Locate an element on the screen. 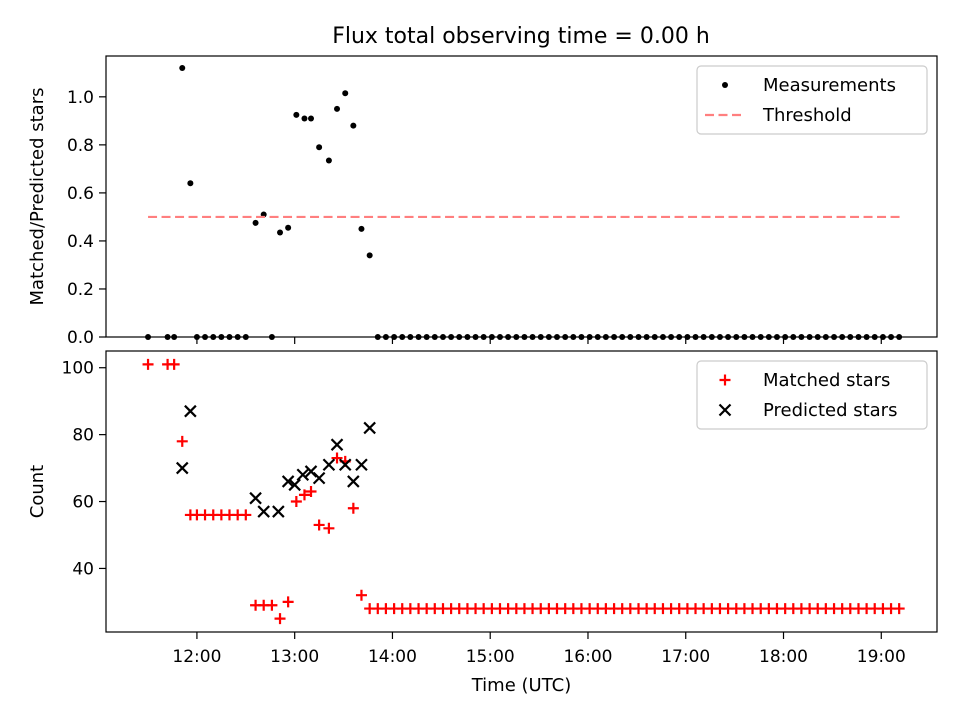 The image size is (960, 720). y-tick-label: 80 is located at coordinates (83, 436).